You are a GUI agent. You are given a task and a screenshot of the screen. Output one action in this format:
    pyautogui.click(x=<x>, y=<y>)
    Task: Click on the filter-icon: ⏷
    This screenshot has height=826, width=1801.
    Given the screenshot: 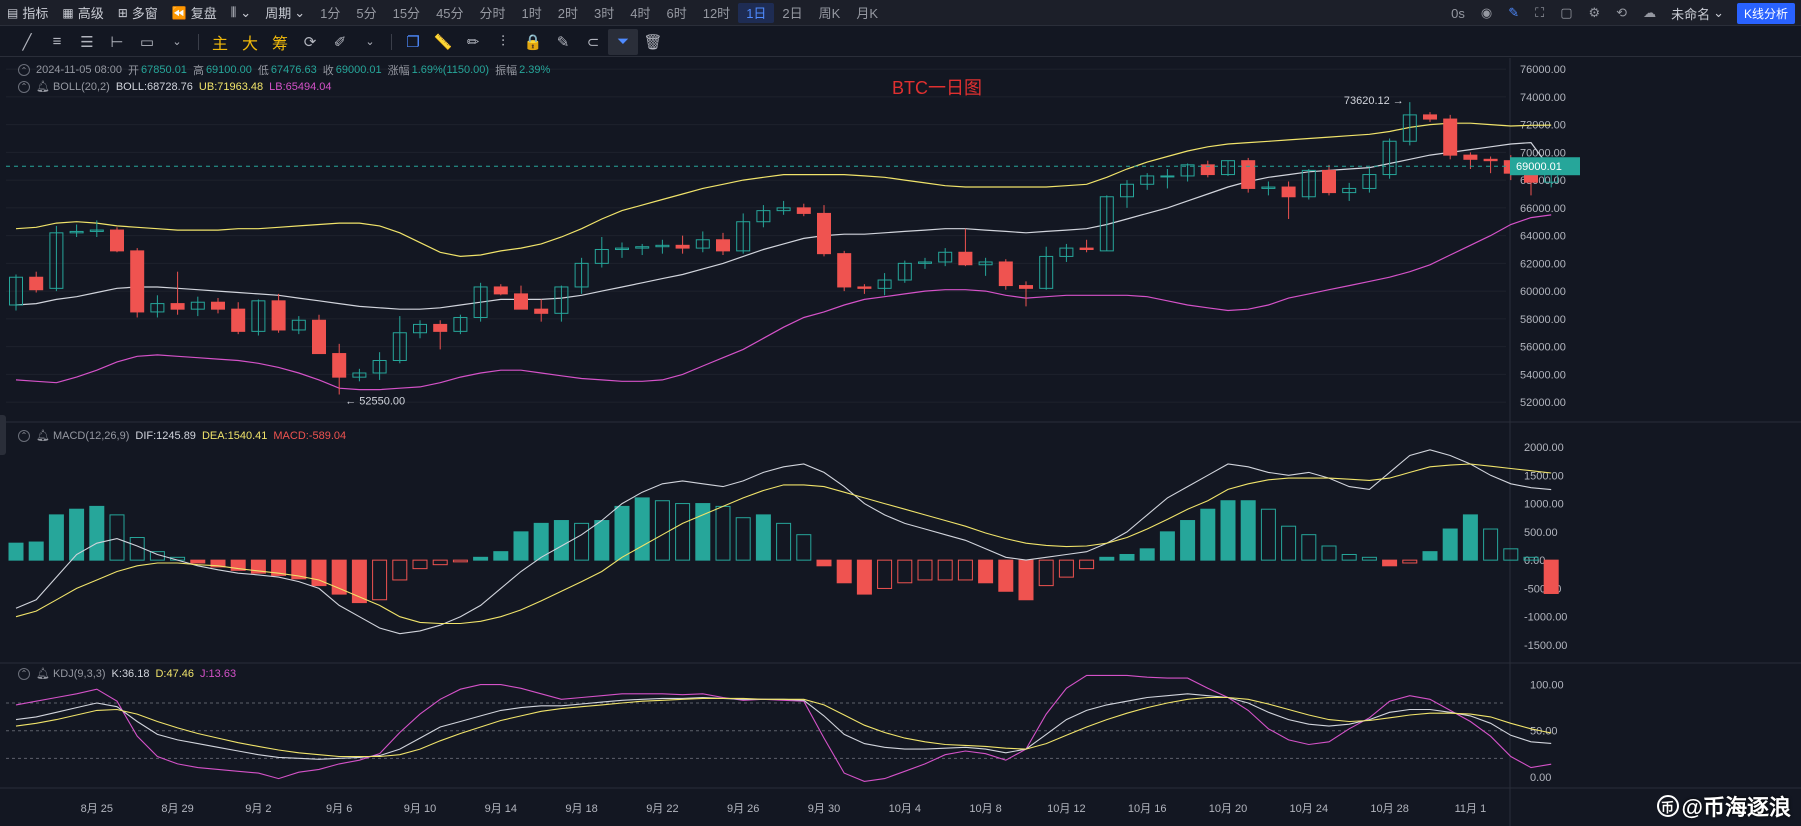 What is the action you would take?
    pyautogui.click(x=623, y=41)
    